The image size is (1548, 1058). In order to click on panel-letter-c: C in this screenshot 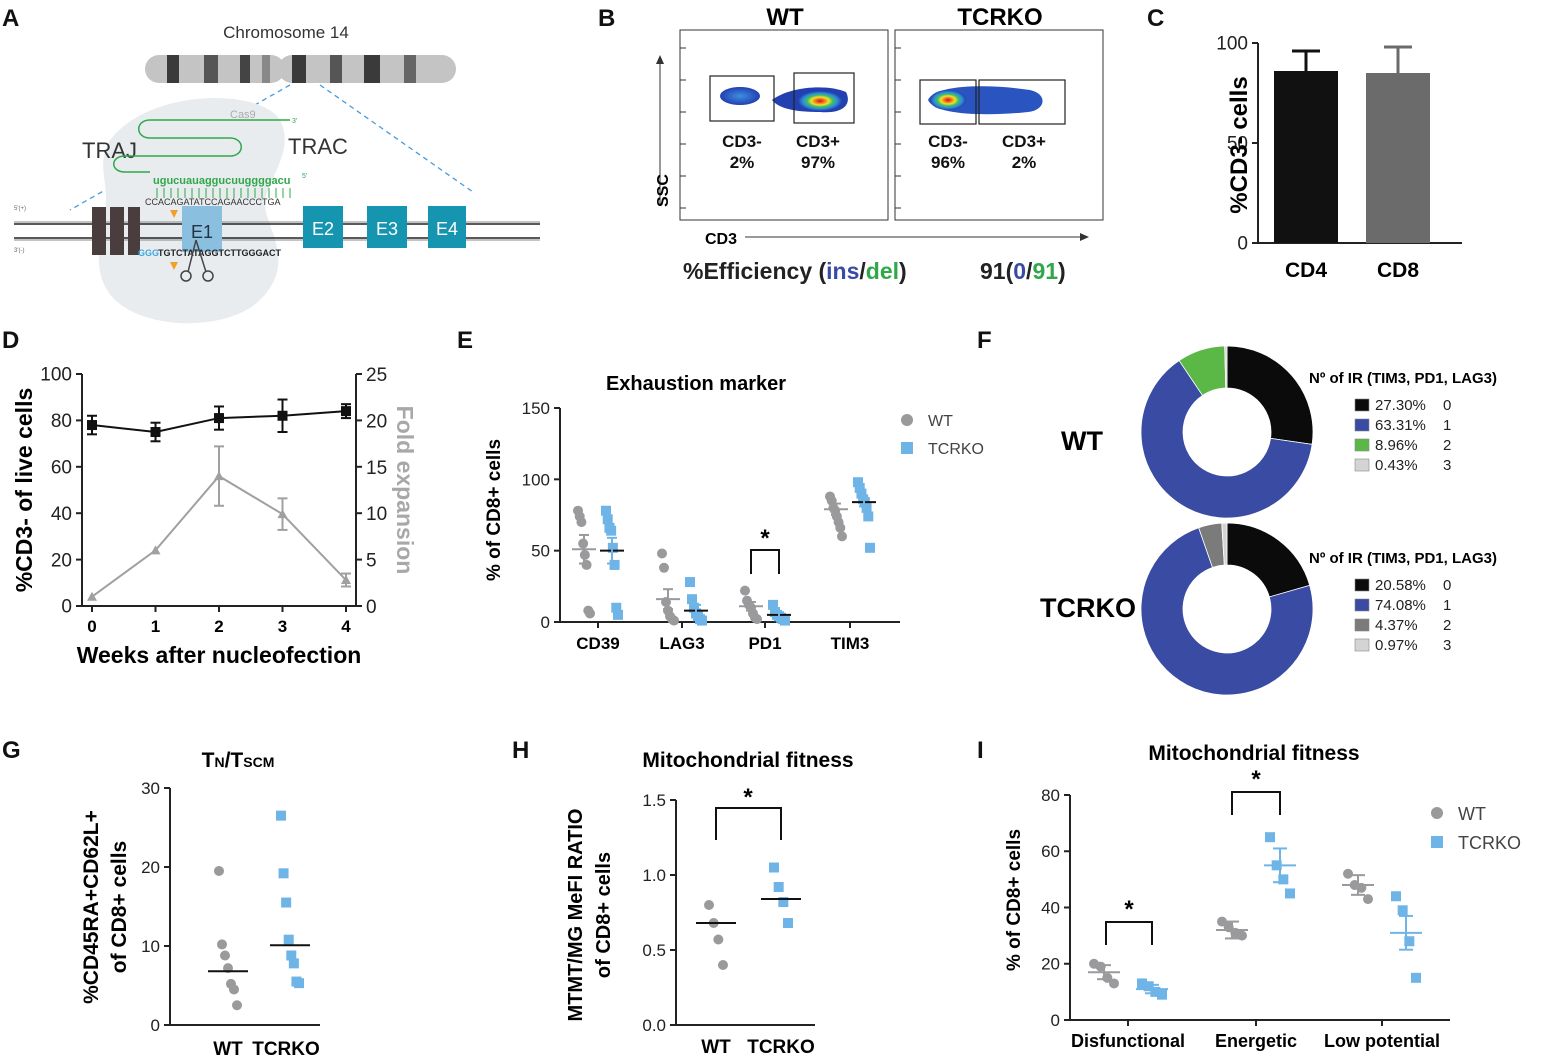, I will do `click(1155, 18)`.